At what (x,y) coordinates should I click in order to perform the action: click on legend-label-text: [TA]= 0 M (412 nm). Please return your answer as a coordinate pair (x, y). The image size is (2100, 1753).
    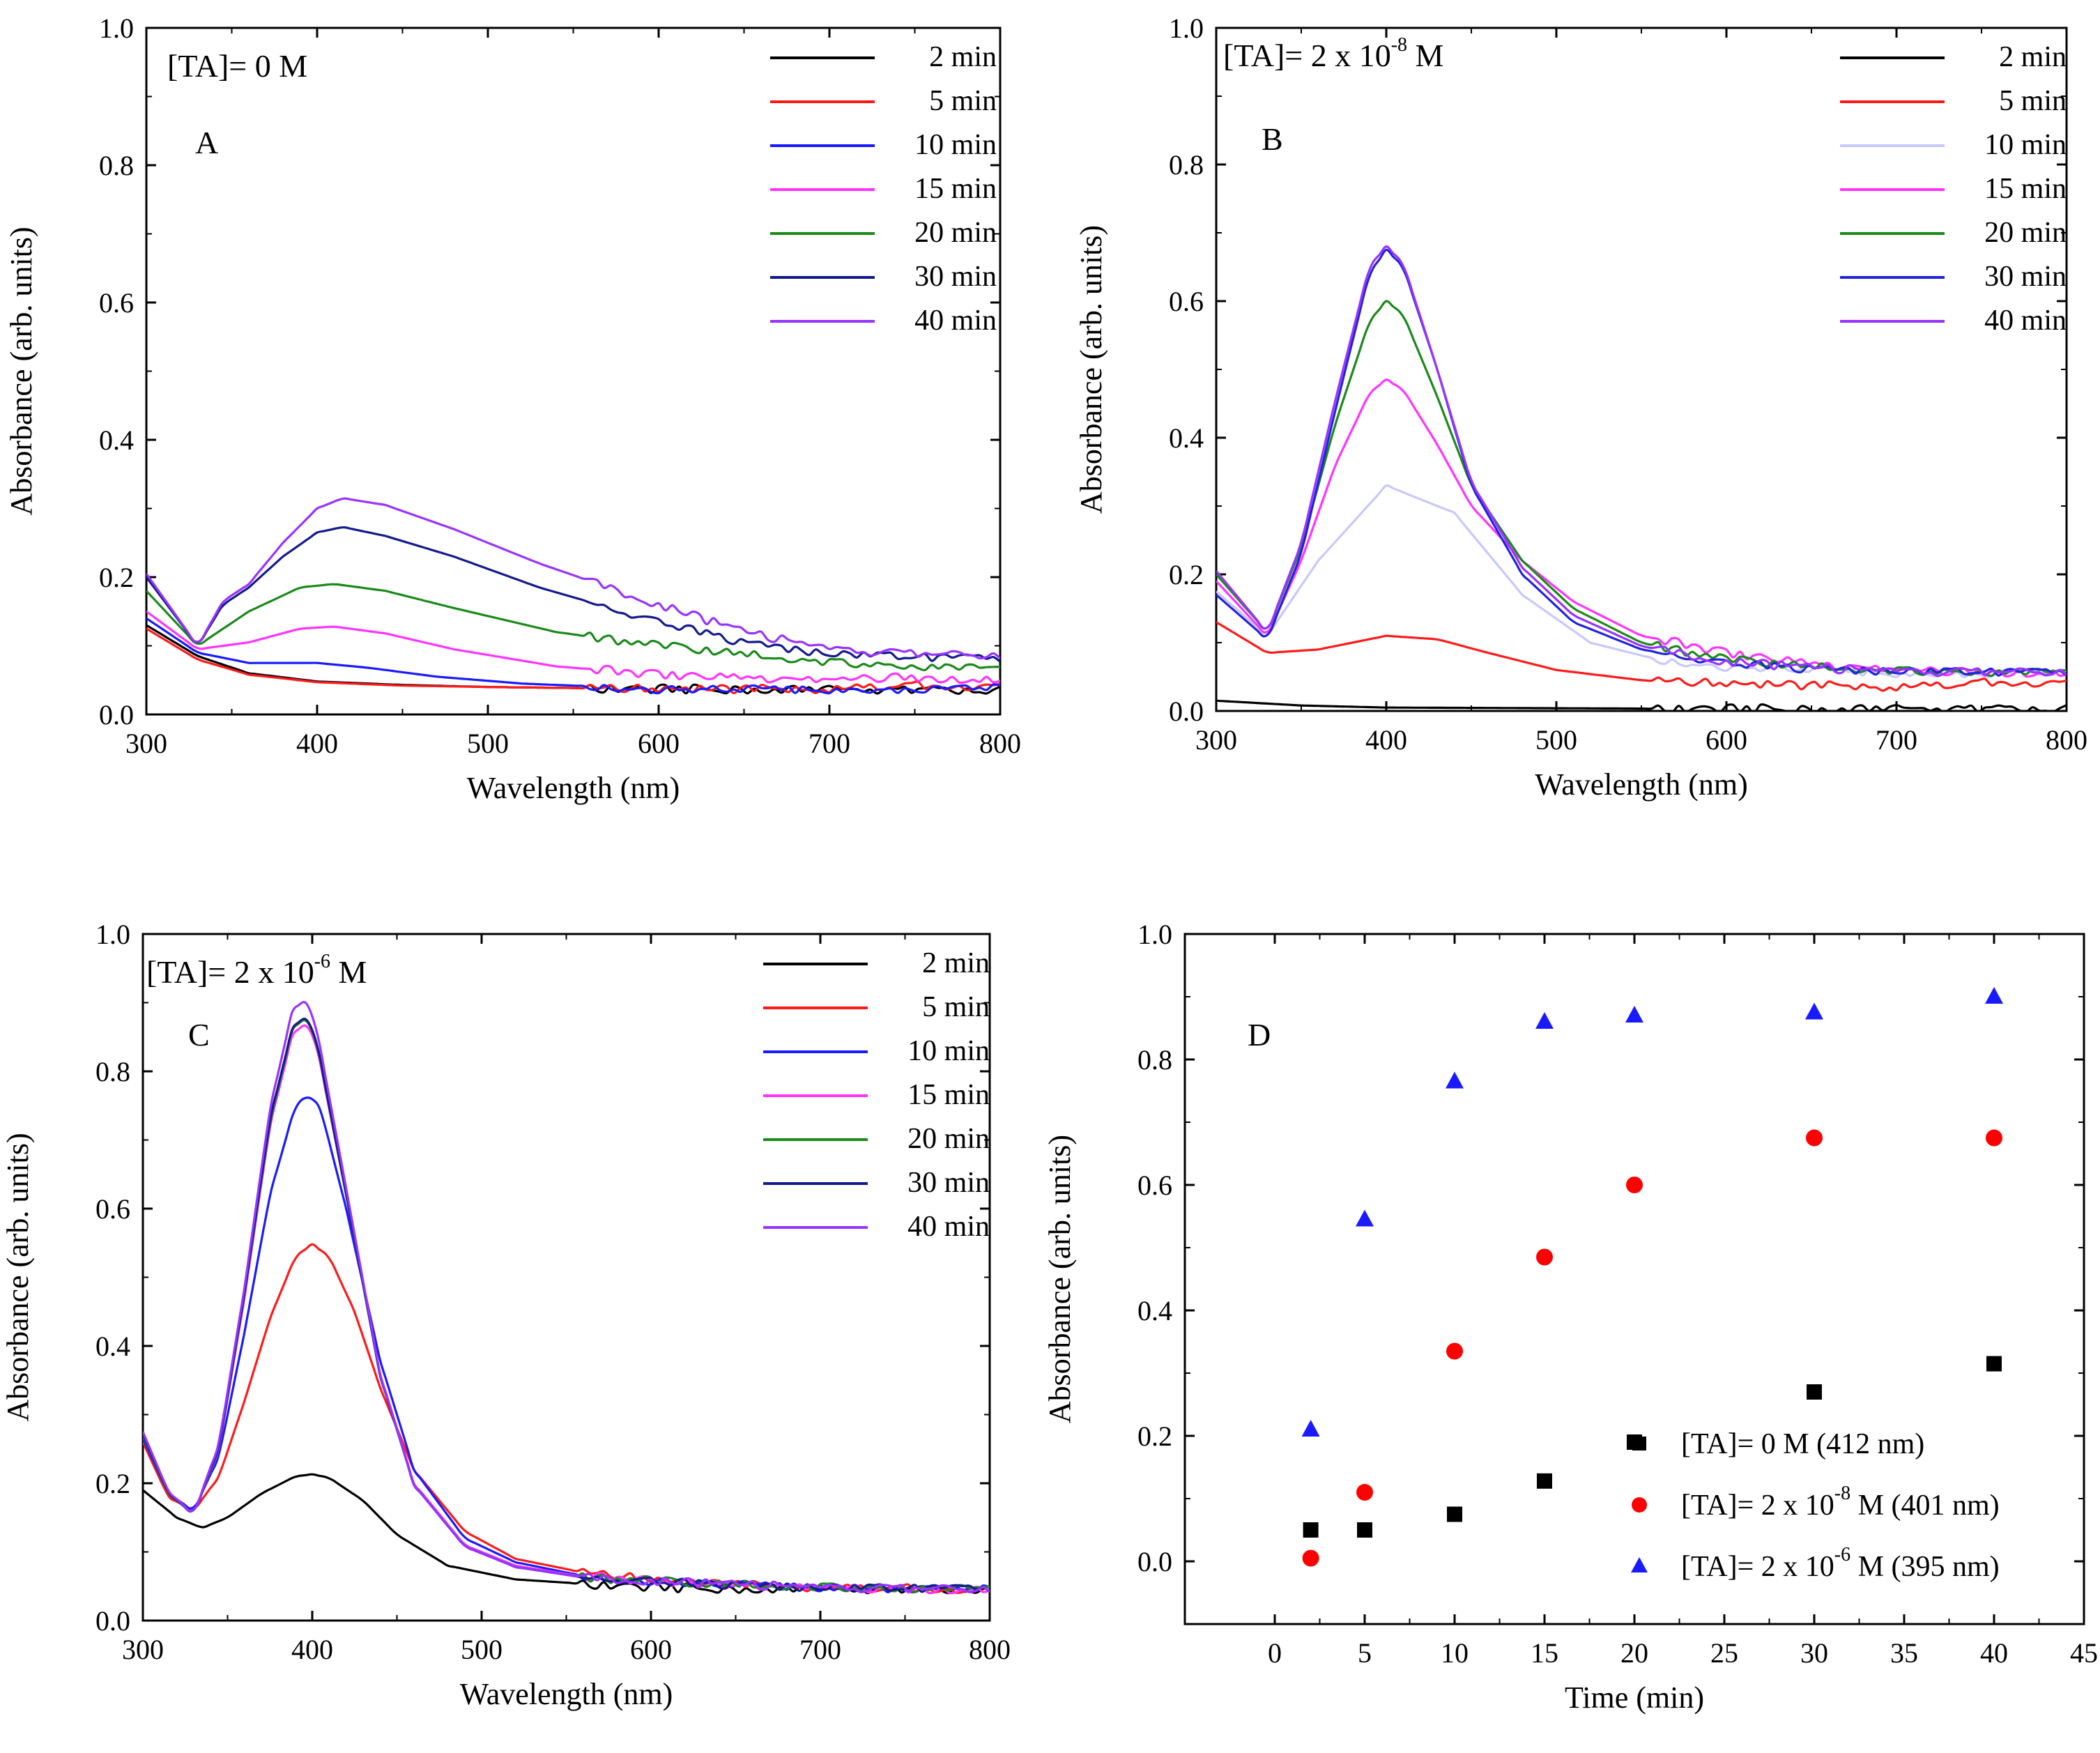
    Looking at the image, I should click on (1802, 1444).